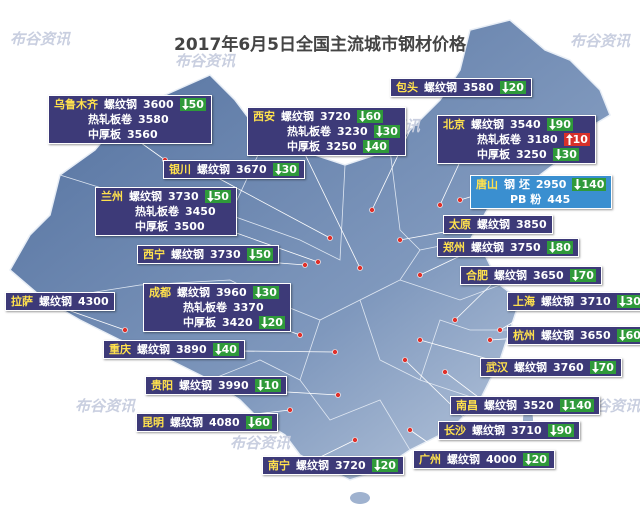 Image resolution: width=640 pixels, height=516 pixels. Describe the element at coordinates (606, 367) in the screenshot. I see `change: 70` at that location.